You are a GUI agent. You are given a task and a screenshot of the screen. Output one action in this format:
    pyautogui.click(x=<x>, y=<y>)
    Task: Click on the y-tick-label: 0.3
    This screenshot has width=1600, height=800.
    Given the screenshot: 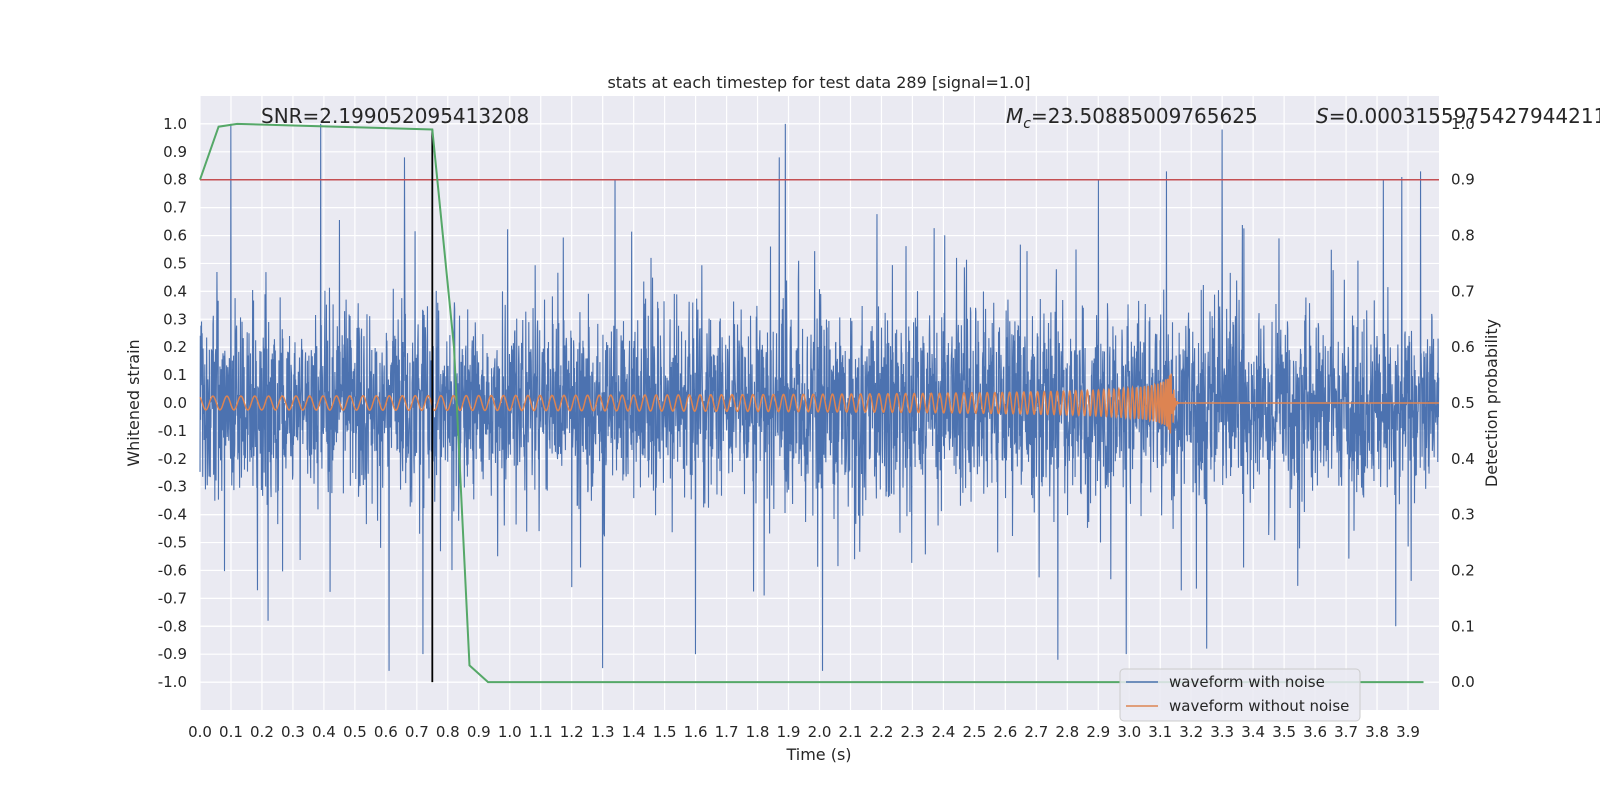 What is the action you would take?
    pyautogui.click(x=175, y=319)
    